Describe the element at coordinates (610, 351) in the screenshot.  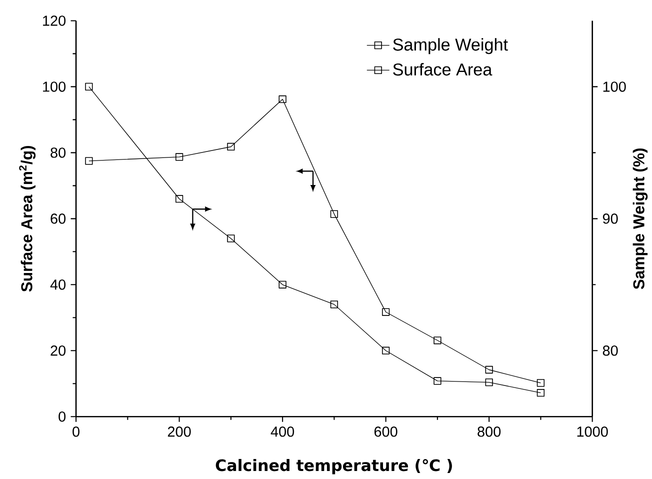
I see `y2-tick-label: 80` at that location.